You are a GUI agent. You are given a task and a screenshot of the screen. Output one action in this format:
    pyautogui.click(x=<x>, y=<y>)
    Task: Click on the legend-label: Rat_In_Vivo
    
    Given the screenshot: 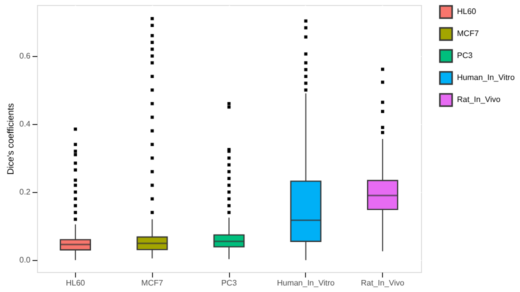 What is the action you would take?
    pyautogui.click(x=479, y=99)
    